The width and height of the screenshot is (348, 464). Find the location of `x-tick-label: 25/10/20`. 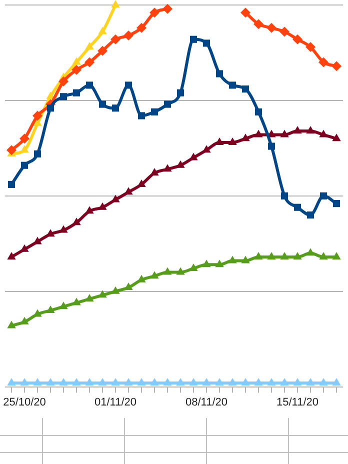

x-tick-label: 25/10/20 is located at coordinates (24, 402).